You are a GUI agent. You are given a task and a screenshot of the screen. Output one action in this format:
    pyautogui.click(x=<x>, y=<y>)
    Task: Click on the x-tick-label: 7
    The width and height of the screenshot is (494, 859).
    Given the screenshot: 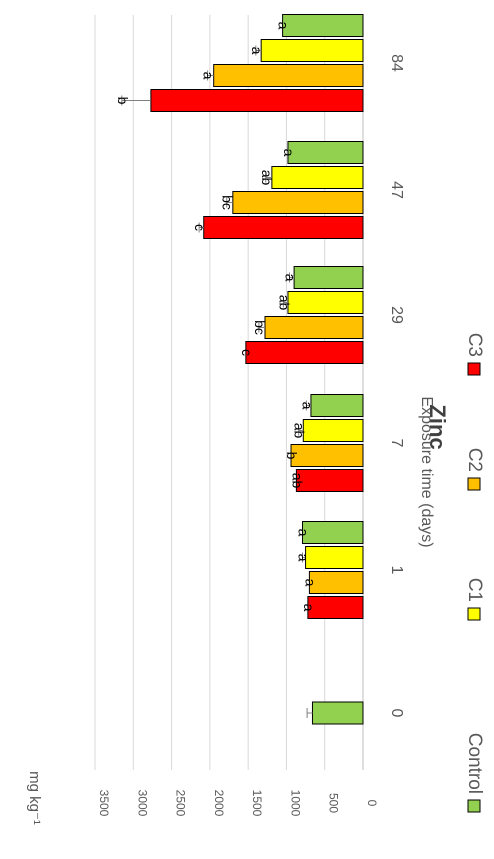 What is the action you would take?
    pyautogui.click(x=396, y=443)
    